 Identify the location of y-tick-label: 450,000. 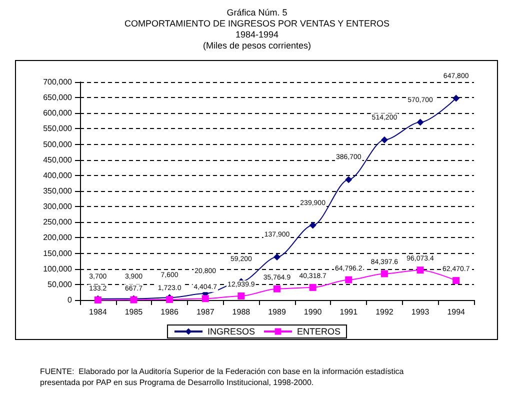
(58, 159).